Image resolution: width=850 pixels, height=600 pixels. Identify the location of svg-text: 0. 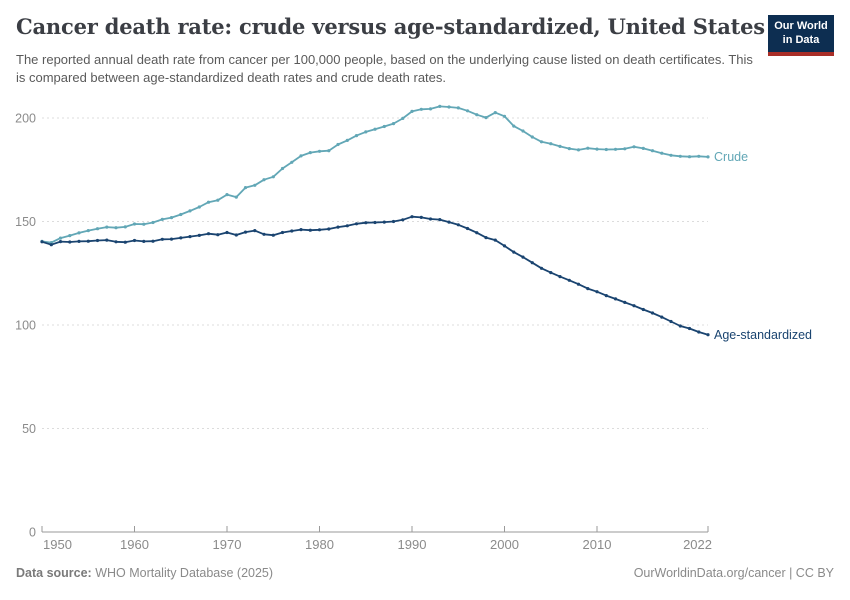
(32, 533).